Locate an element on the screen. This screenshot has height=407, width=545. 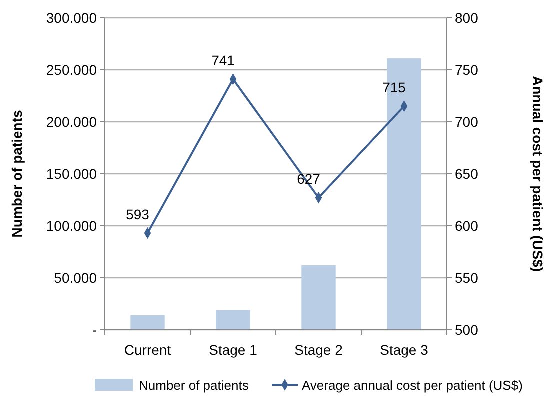
y2-axis-title: Annual cost per patient (US$) is located at coordinates (537, 174).